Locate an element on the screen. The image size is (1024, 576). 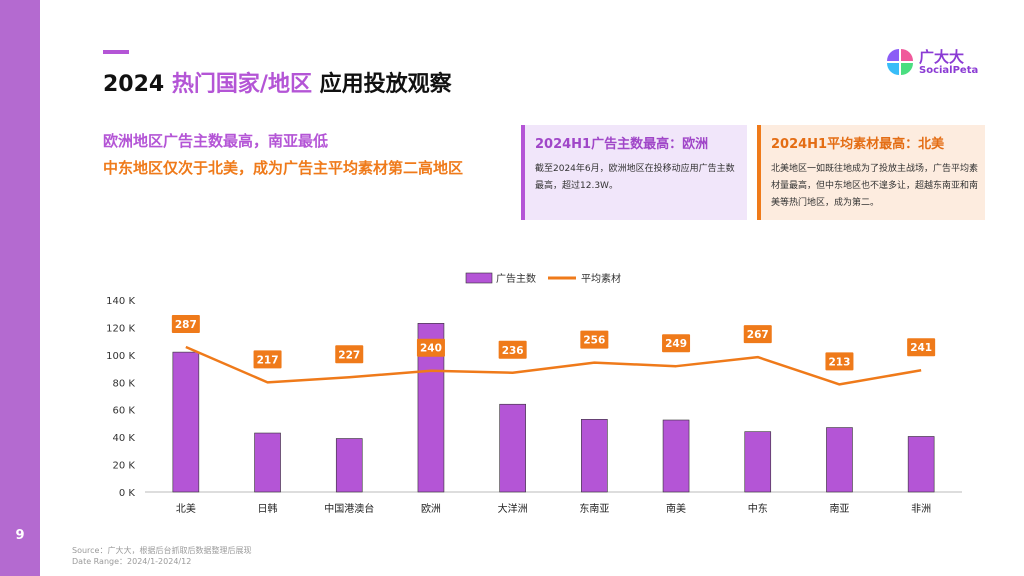
brand-logo: 广大大 SocialPeta is located at coordinates (941, 63).